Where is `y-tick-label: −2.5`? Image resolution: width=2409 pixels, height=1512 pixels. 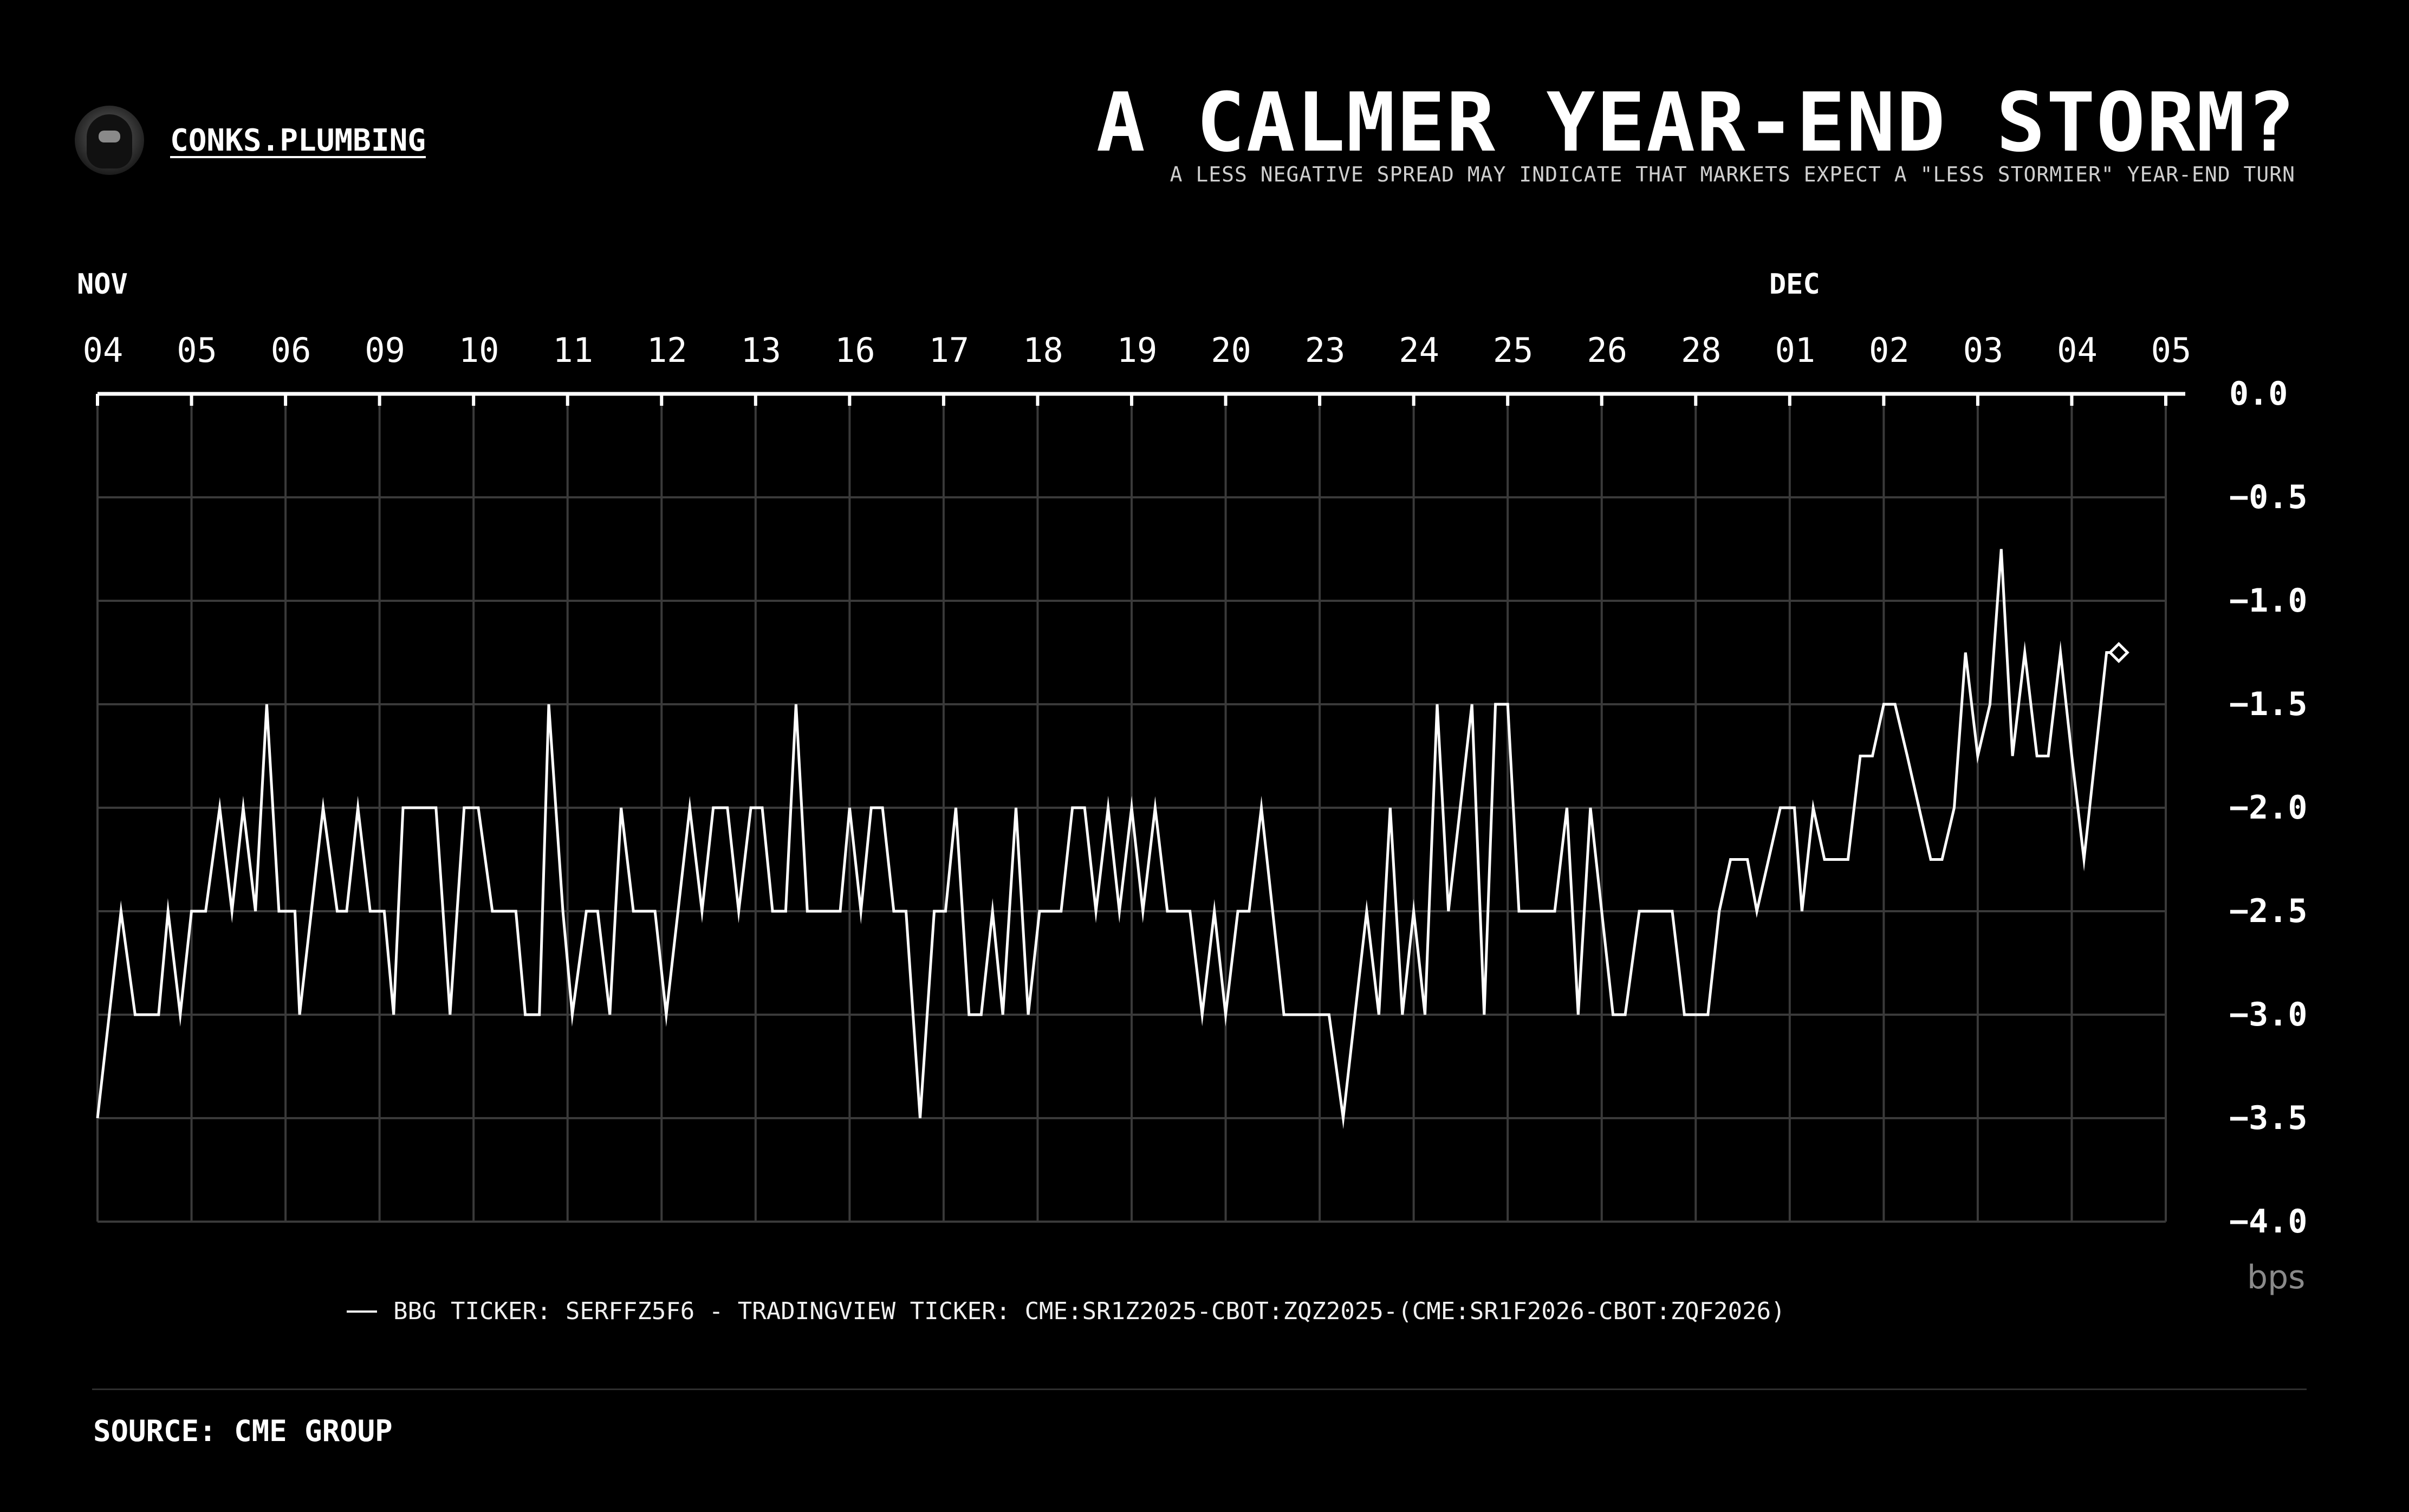
y-tick-label: −2.5 is located at coordinates (2268, 911).